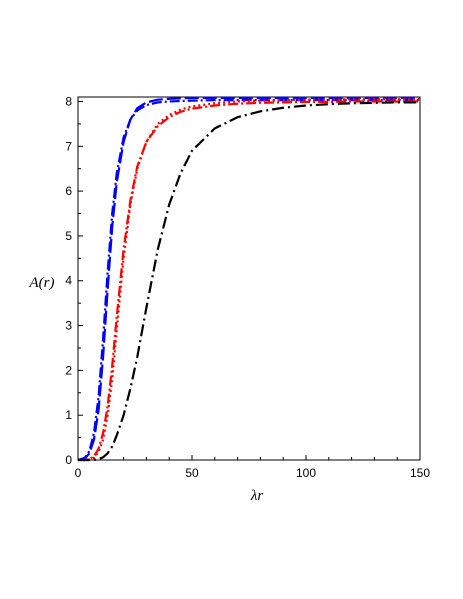 This screenshot has height=599, width=463. I want to click on x-tick-label-150: 150, so click(420, 473).